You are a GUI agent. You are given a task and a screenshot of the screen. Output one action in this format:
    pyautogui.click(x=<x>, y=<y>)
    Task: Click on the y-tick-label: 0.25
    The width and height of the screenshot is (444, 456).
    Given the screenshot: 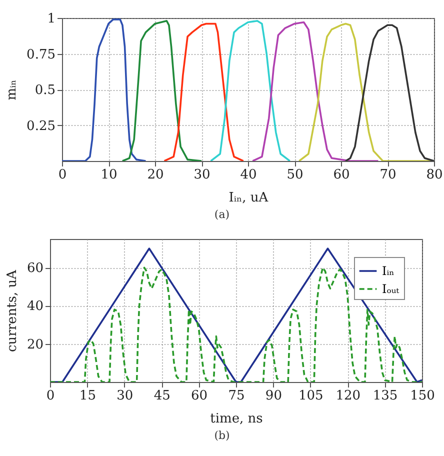 What is the action you would take?
    pyautogui.click(x=41, y=126)
    